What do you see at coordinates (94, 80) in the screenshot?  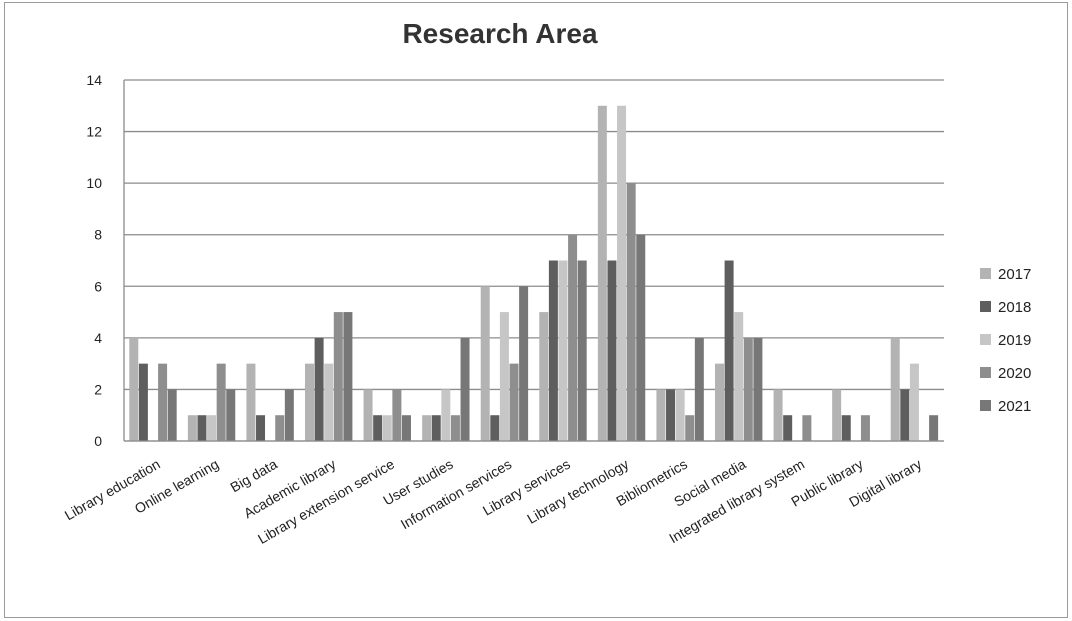 I see `y-tick-label-14: 14` at bounding box center [94, 80].